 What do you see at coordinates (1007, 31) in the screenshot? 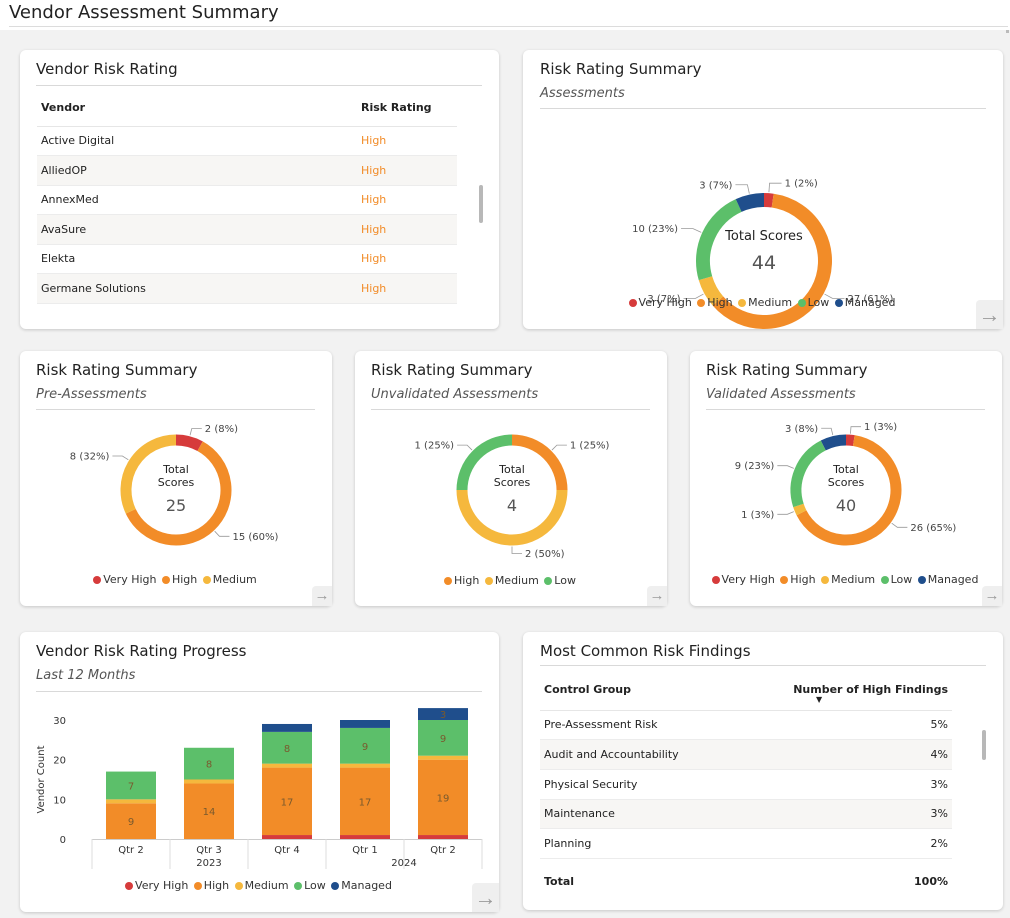
I see `resize-handle` at bounding box center [1007, 31].